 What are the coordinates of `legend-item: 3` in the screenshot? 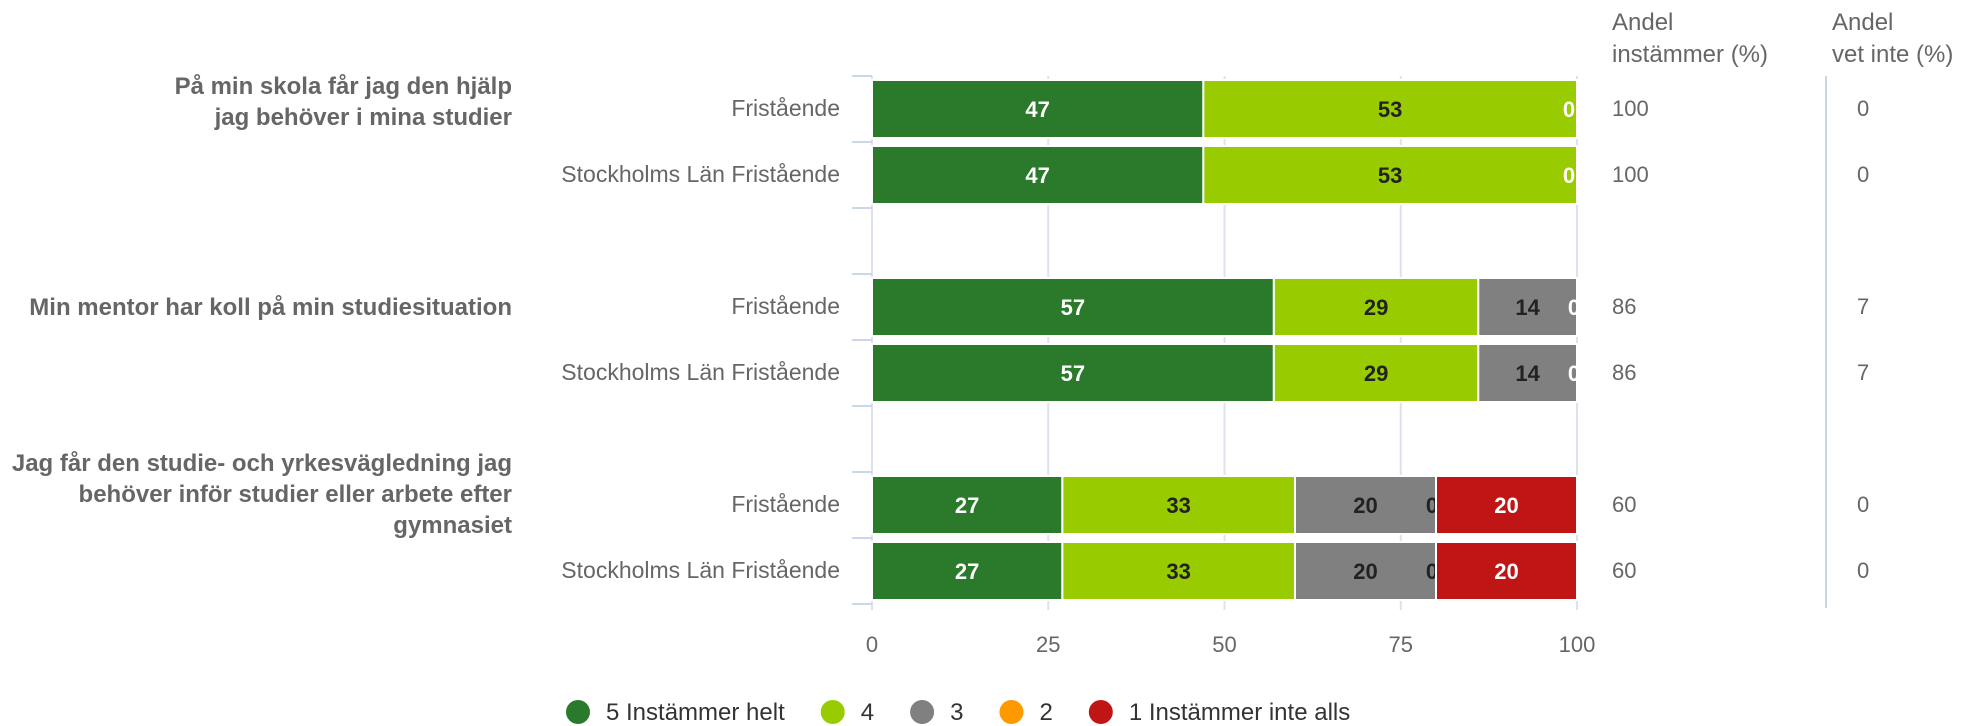 It's located at (936, 712).